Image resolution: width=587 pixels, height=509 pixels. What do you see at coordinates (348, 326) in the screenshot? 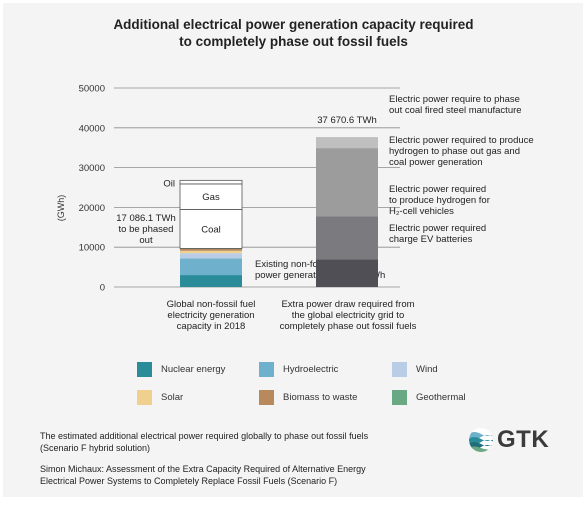
I see `category-label-2-line-3: completely phase out fossil fuels` at bounding box center [348, 326].